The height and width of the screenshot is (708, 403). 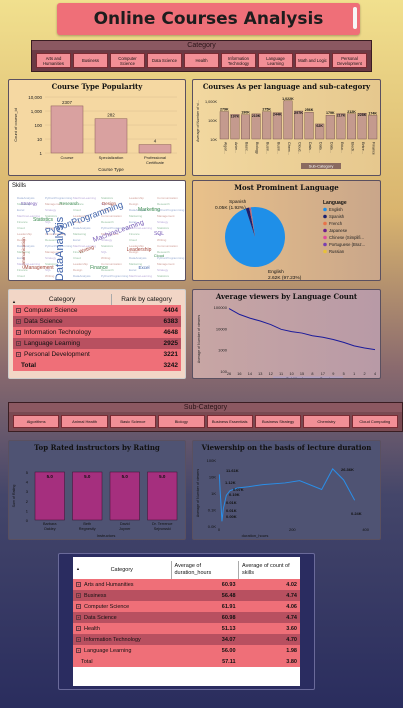 I want to click on word: DataAnalysis, so click(x=82, y=228).